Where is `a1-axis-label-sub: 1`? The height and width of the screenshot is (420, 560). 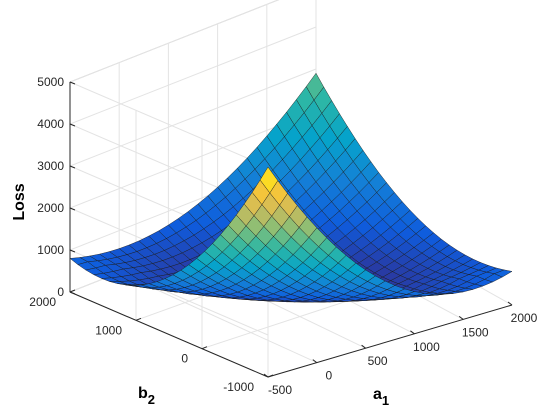 a1-axis-label-sub: 1 is located at coordinates (385, 400).